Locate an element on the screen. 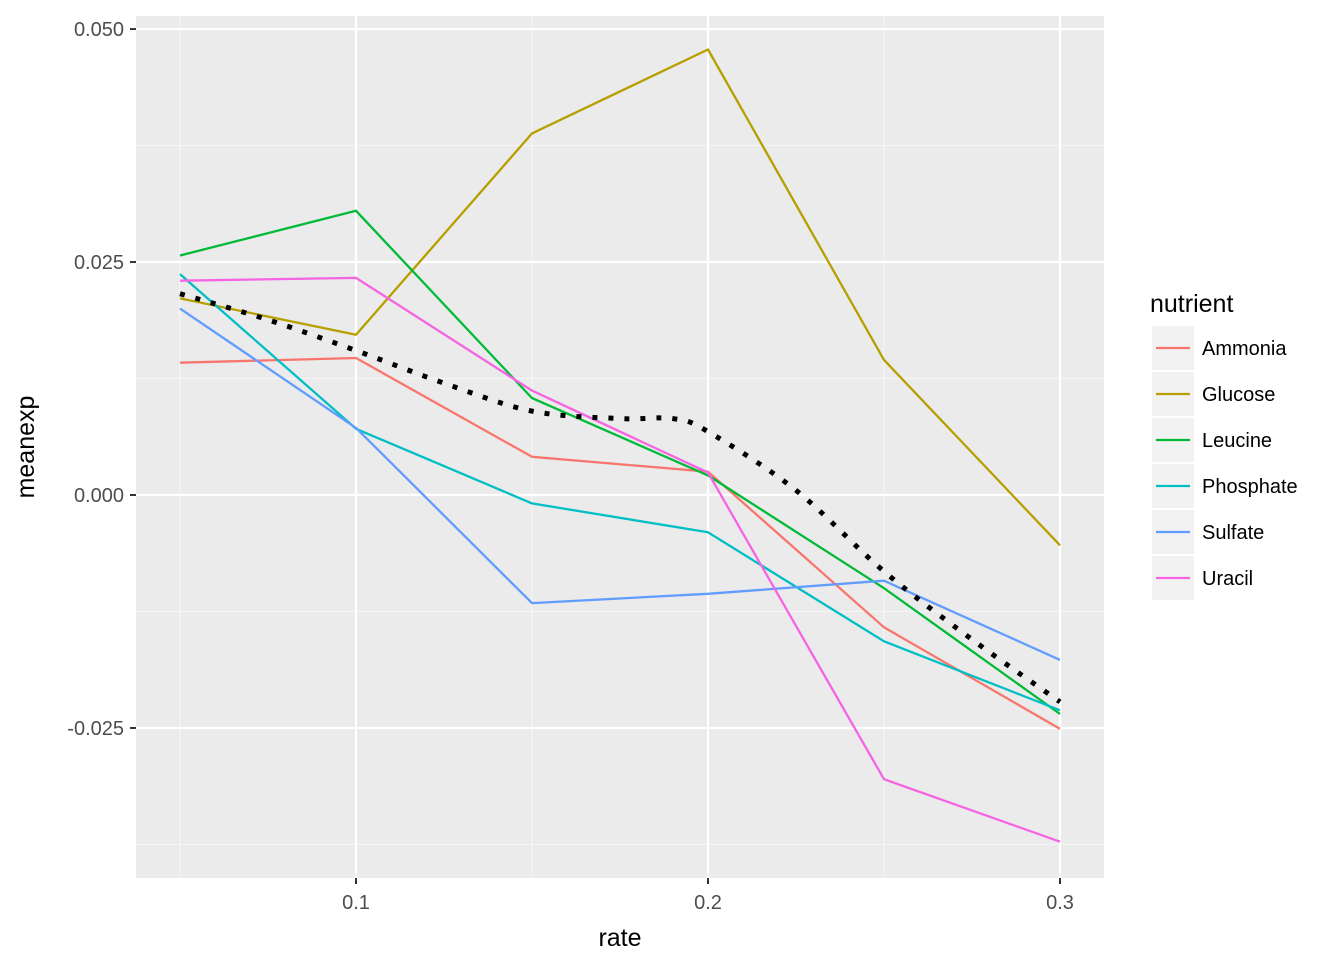  x-axis-title: rate is located at coordinates (619, 938).